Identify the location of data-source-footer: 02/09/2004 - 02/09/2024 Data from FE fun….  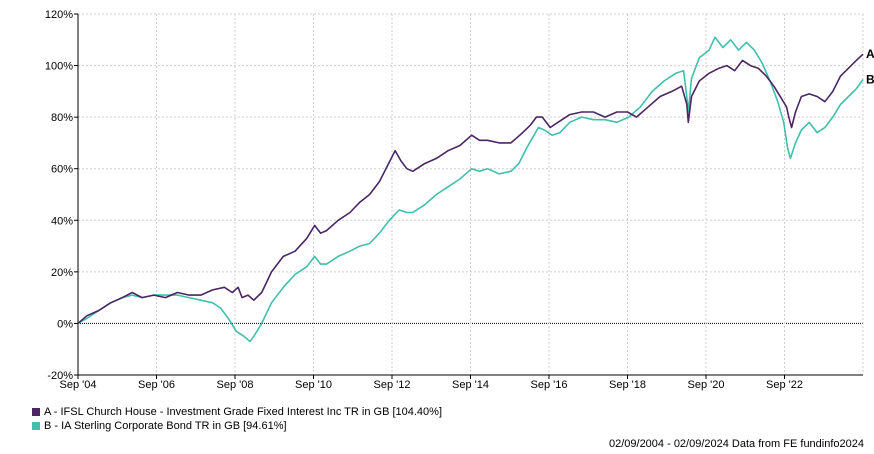
(736, 444).